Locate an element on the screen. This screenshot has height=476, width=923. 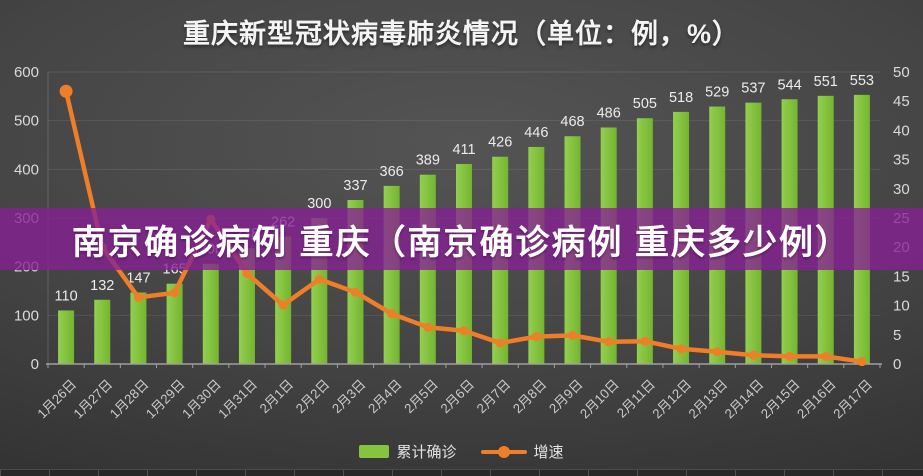
bar-value-label: 505 is located at coordinates (645, 104).